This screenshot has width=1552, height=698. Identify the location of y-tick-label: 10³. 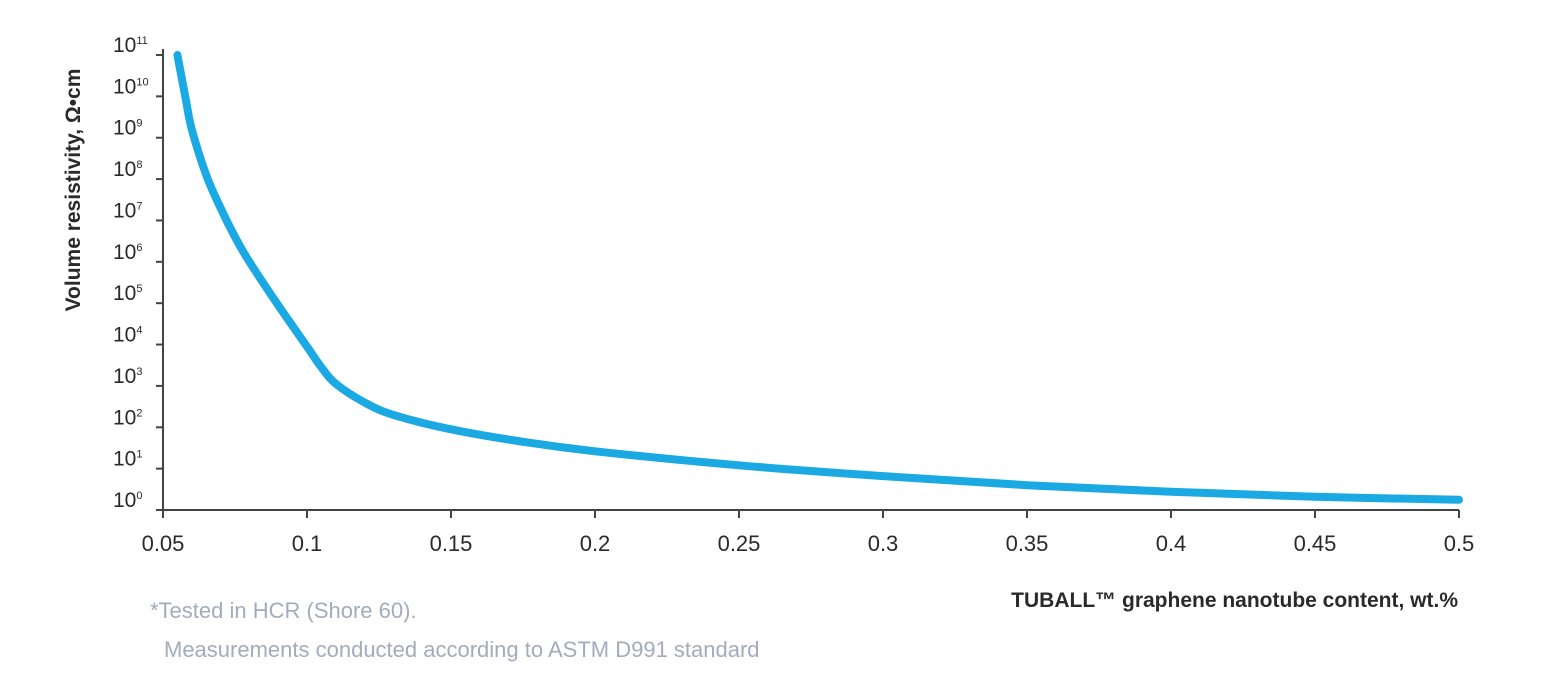
(127, 376).